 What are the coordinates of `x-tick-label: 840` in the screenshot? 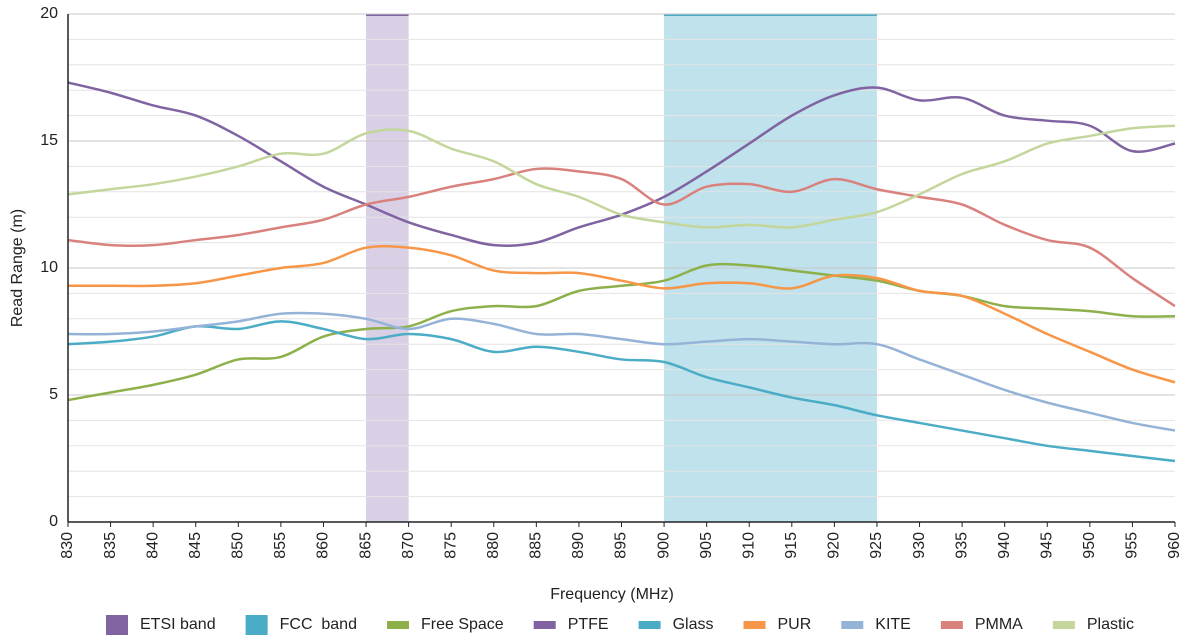 It's located at (152, 545).